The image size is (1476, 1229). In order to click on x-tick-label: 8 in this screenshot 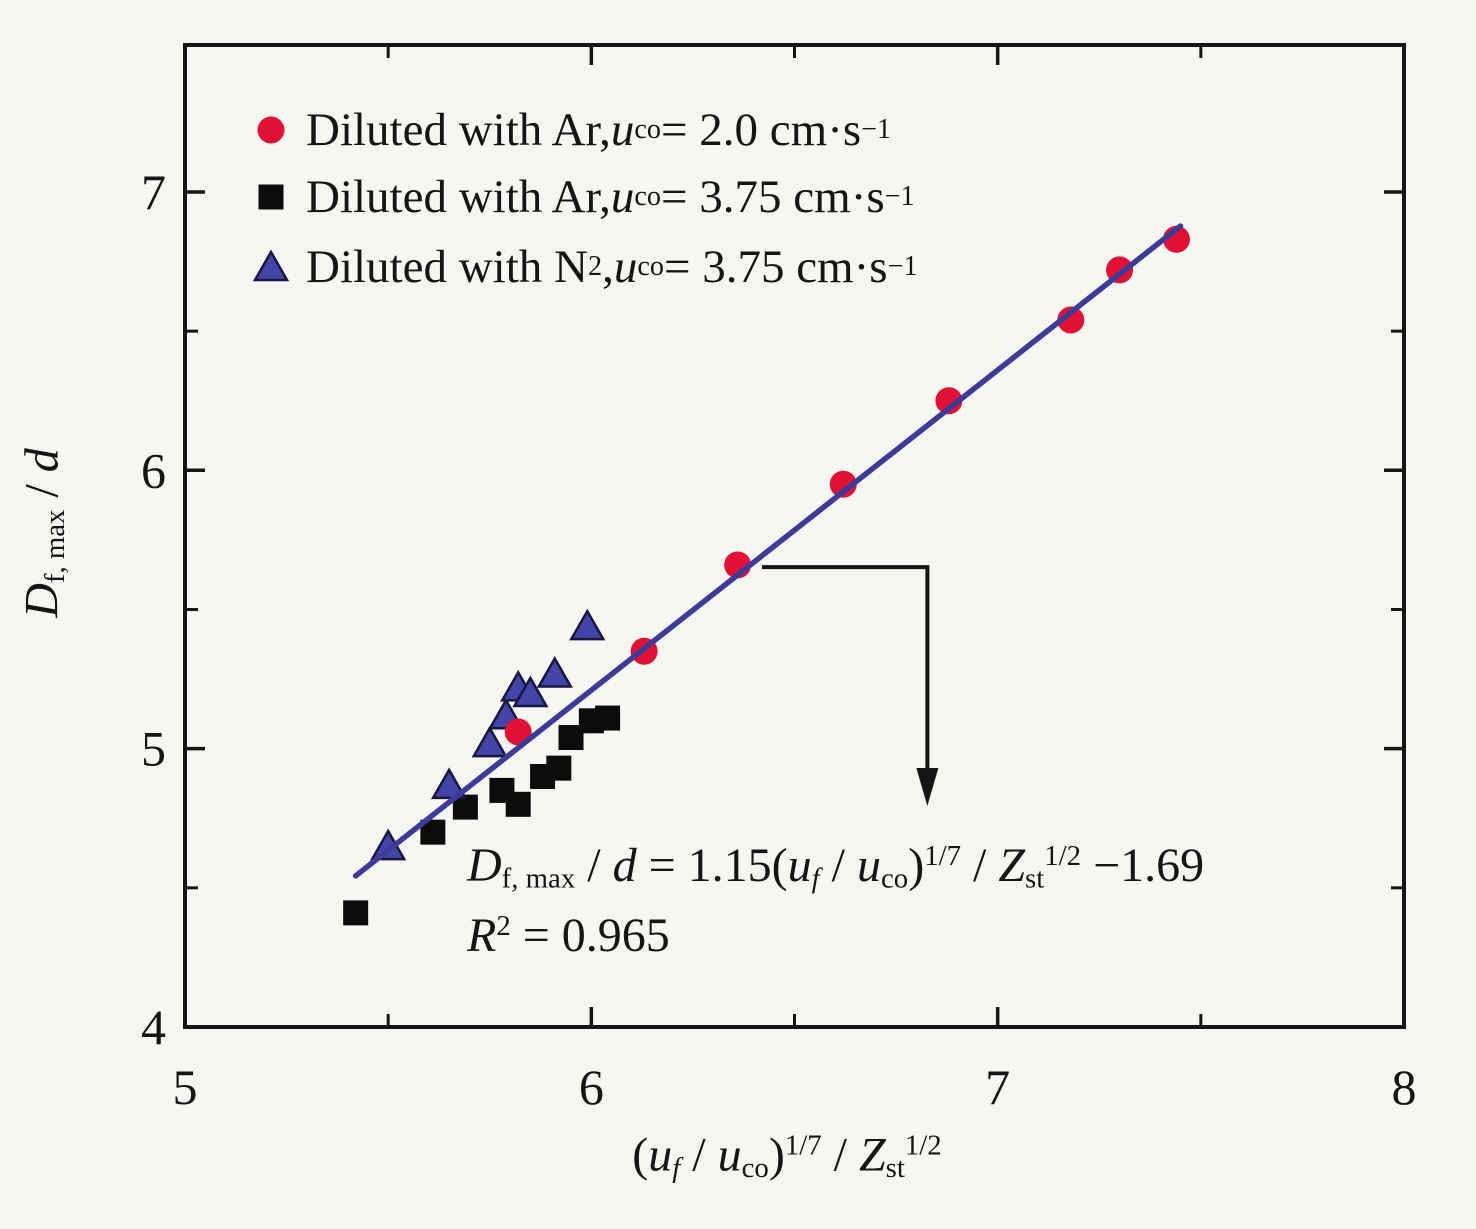, I will do `click(1404, 1087)`.